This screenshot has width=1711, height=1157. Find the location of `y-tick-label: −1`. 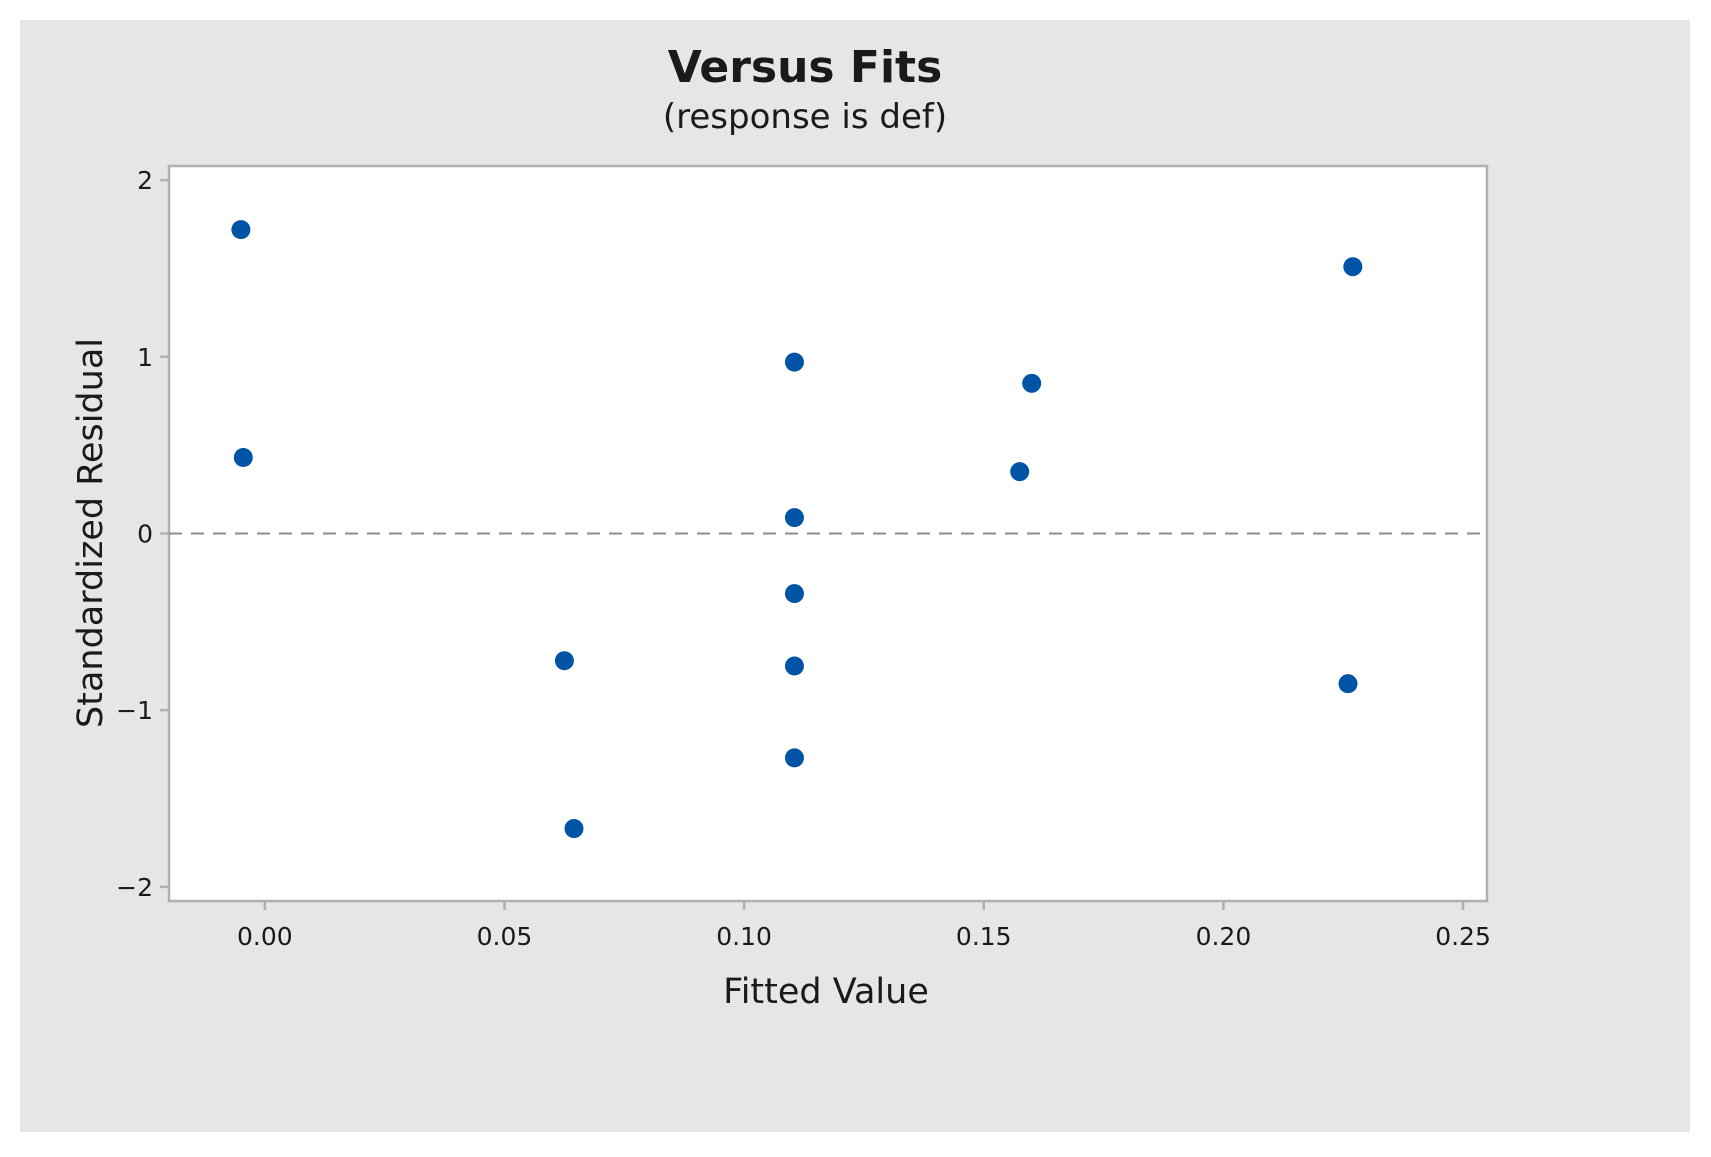

y-tick-label: −1 is located at coordinates (134, 710).